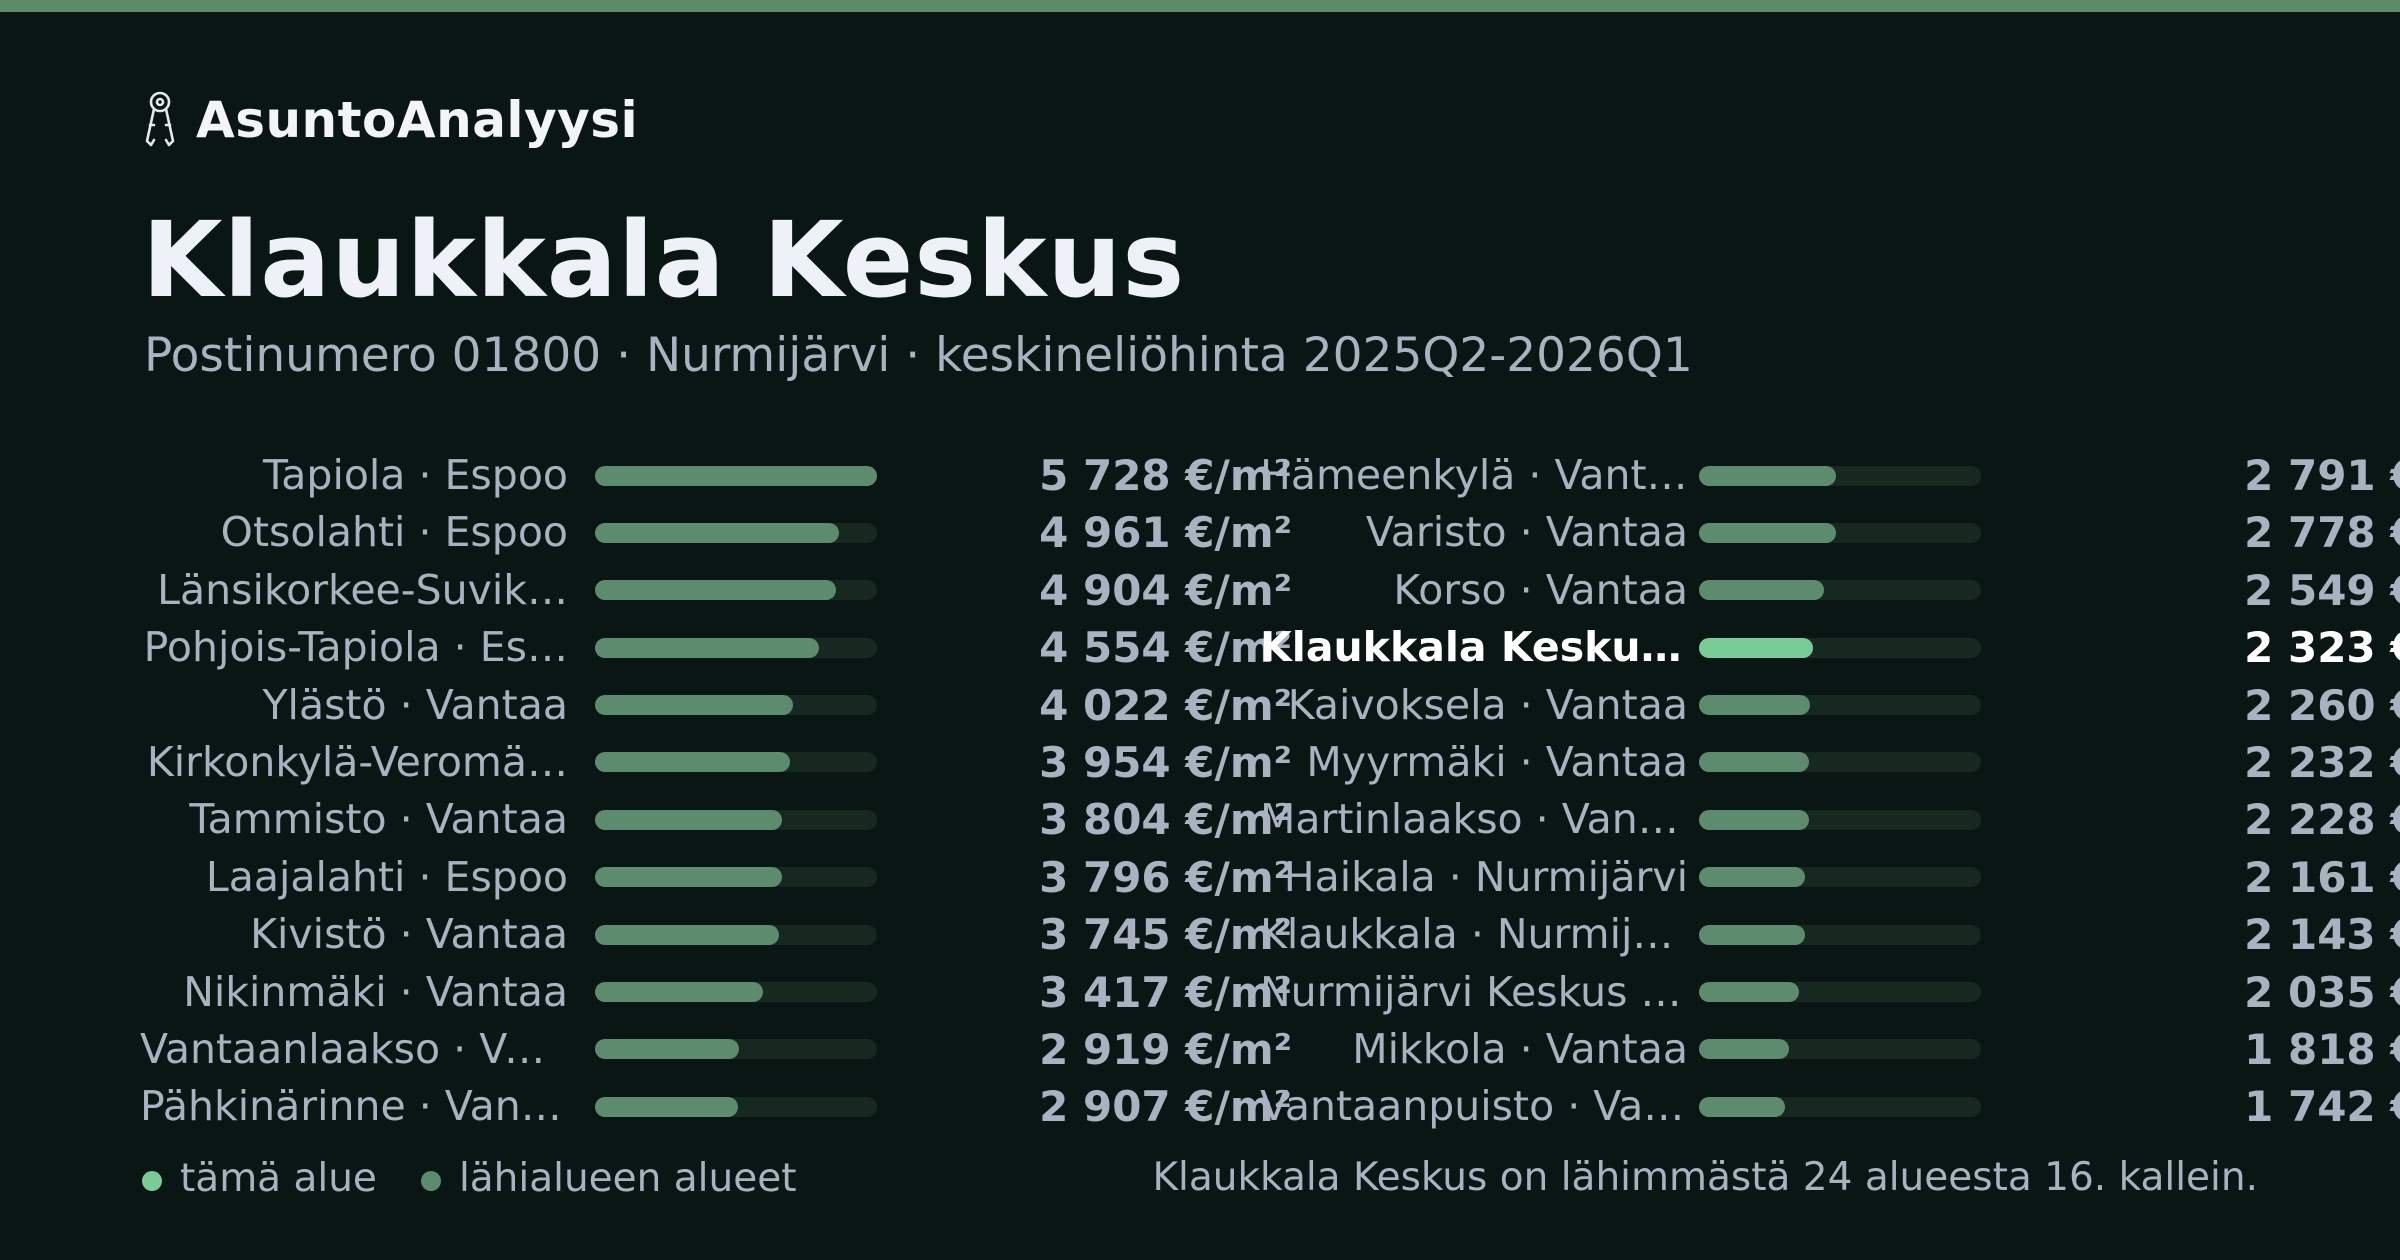 Image resolution: width=2400 pixels, height=1260 pixels. I want to click on bar-row: Klaukkala · Nurmijä… 2 143 €/m², so click(1820, 934).